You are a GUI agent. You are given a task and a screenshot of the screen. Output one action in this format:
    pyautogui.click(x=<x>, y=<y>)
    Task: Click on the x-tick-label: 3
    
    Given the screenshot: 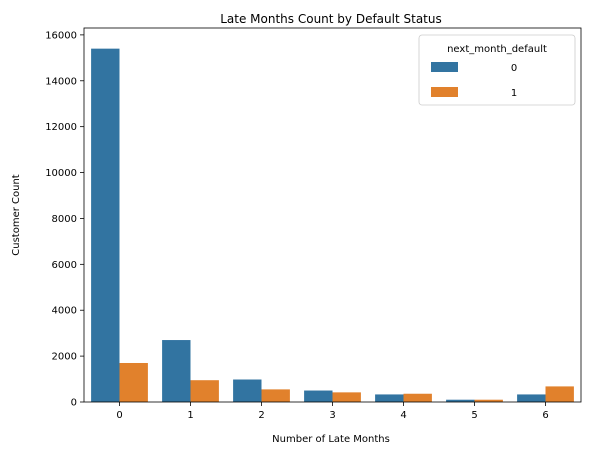 What is the action you would take?
    pyautogui.click(x=332, y=415)
    